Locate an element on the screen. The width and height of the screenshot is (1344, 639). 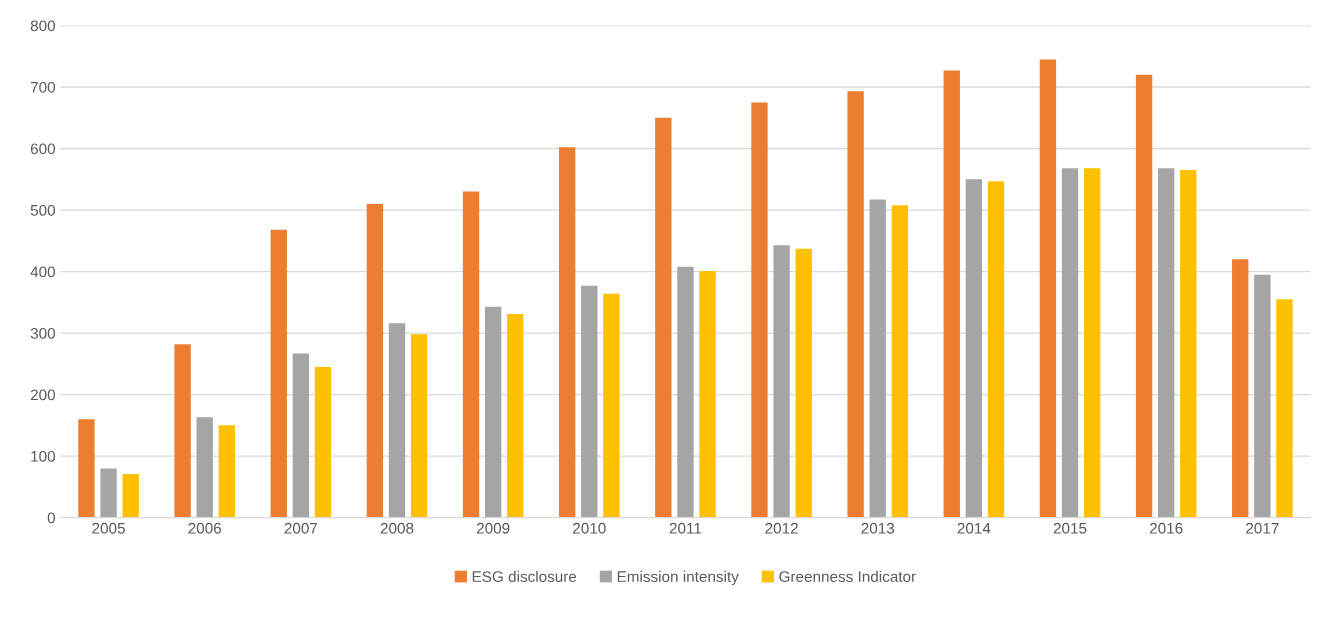
y-tick-label: 400 is located at coordinates (43, 272).